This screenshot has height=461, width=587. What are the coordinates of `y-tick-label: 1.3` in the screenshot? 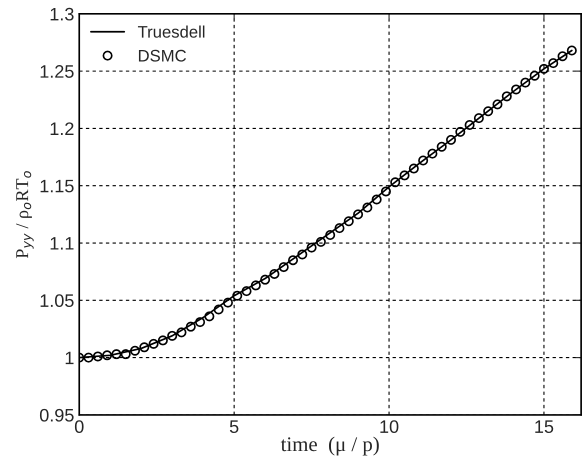 It's located at (62, 14).